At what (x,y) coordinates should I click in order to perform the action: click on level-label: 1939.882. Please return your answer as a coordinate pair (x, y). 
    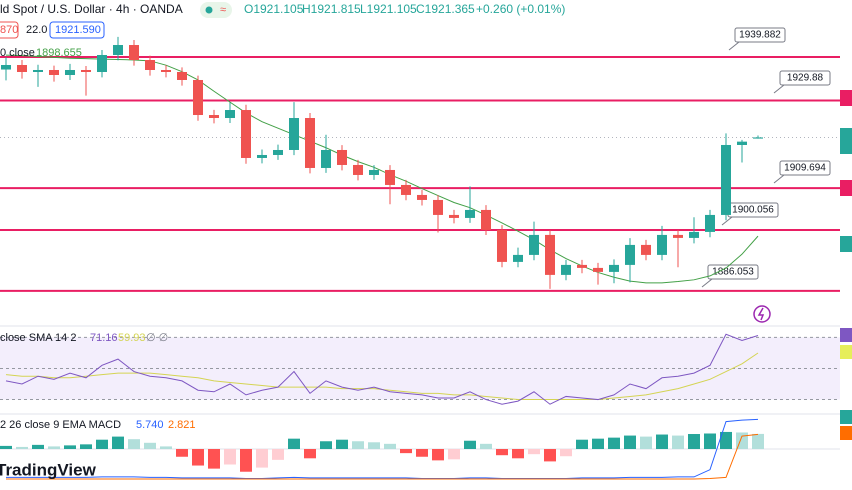
    Looking at the image, I should click on (760, 35).